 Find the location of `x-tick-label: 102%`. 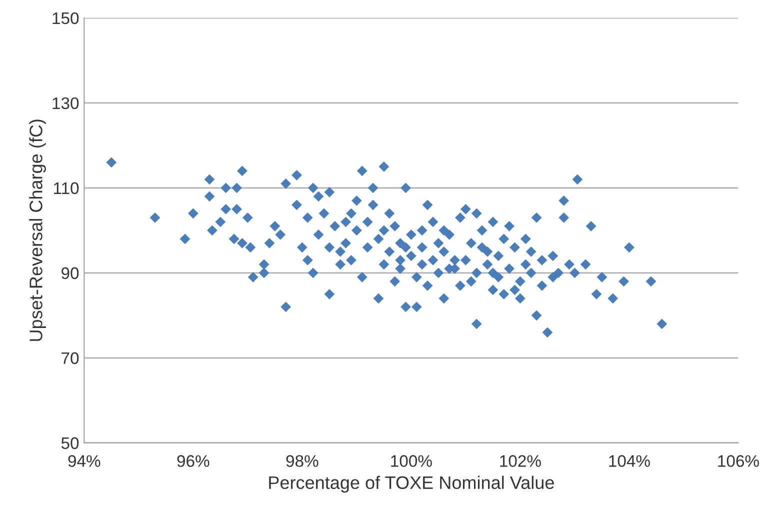

x-tick-label: 102% is located at coordinates (520, 461).